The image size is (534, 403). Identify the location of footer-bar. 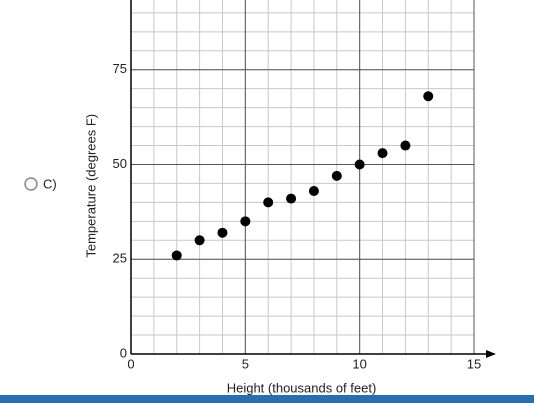
(267, 399).